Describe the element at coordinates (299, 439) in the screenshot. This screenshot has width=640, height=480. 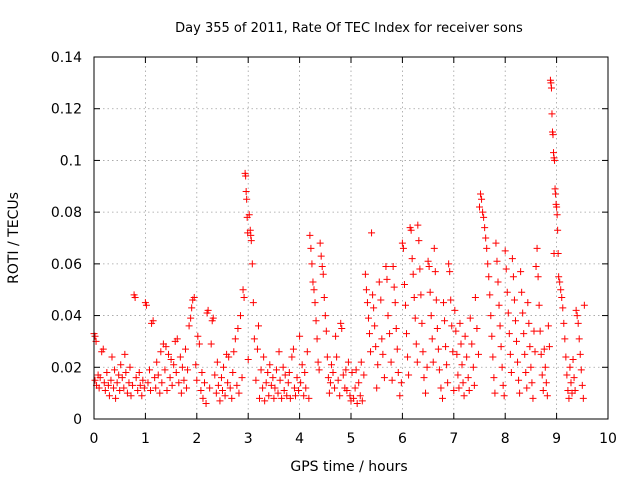
I see `x-tick-label: 4` at that location.